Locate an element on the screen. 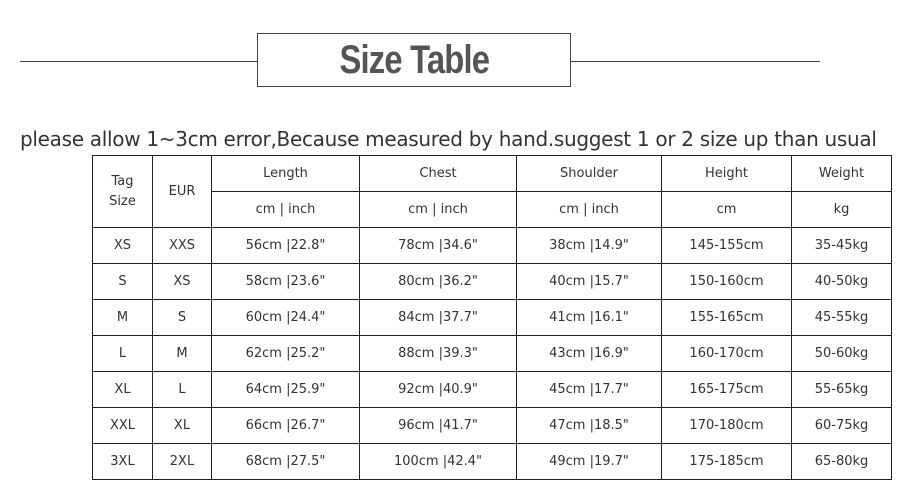 Image resolution: width=921 pixels, height=502 pixels. cell-chest: 80cm |36.2" is located at coordinates (438, 281).